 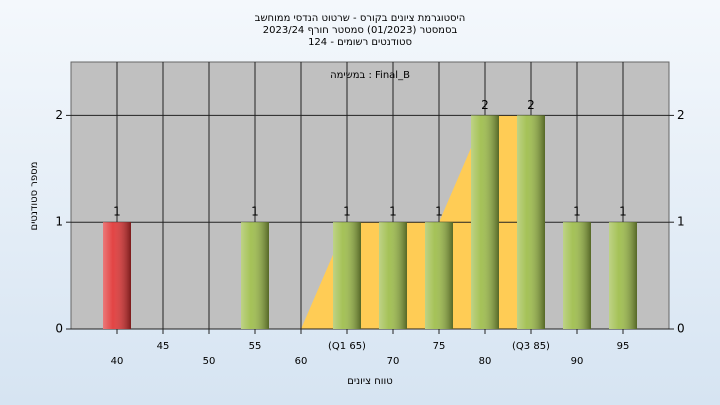 I want to click on y-axis-label: מספר סטודנטים, so click(x=34, y=196).